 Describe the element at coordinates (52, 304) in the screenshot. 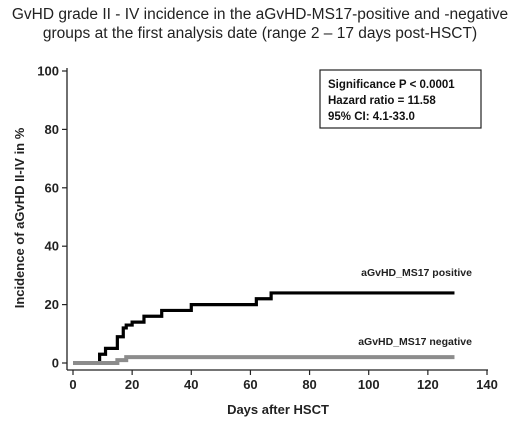

I see `y-tick-label: 20` at that location.